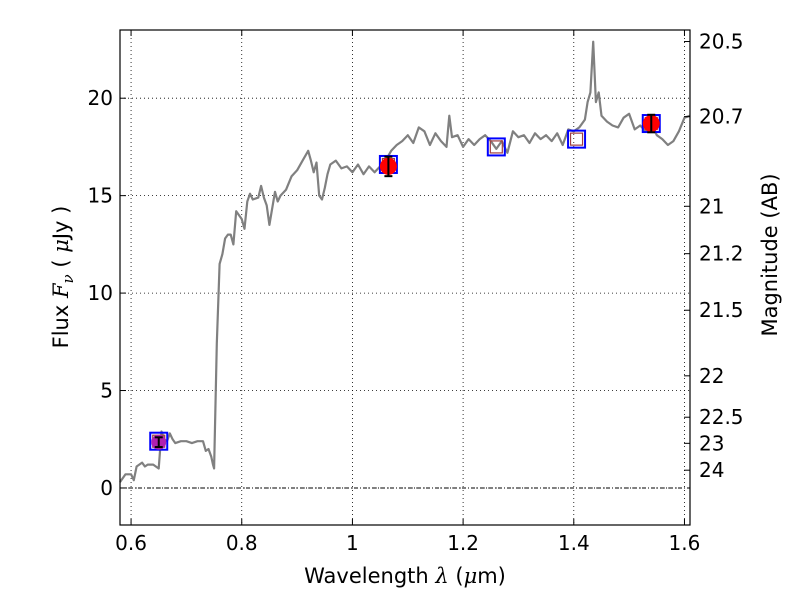  I want to click on magnitude-tick-label: 23, so click(711, 443).